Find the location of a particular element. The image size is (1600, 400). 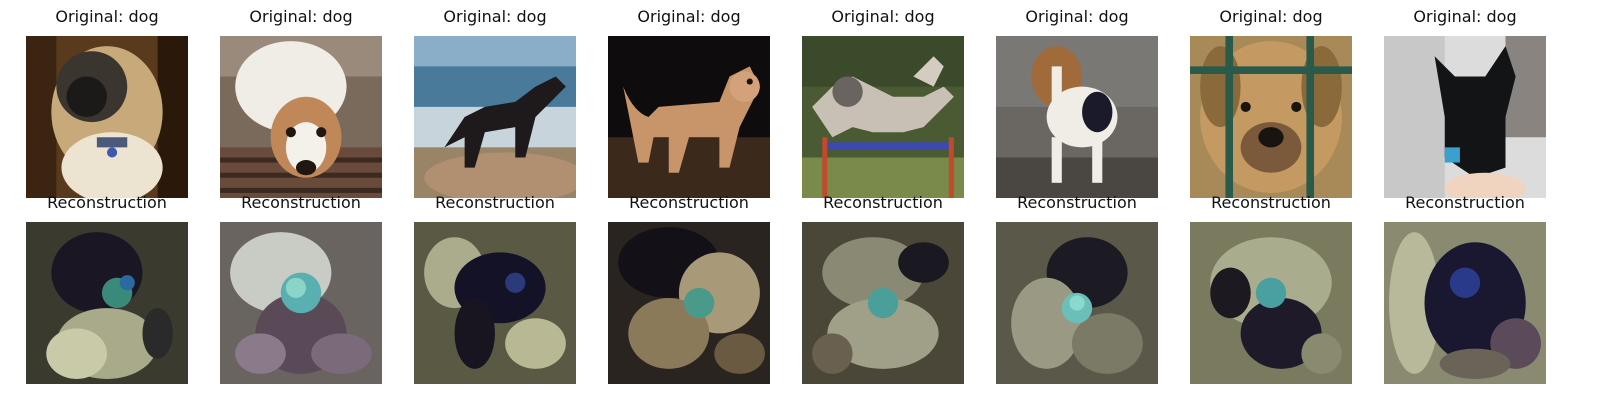

original-title-3: Original: dog is located at coordinates (495, 16).